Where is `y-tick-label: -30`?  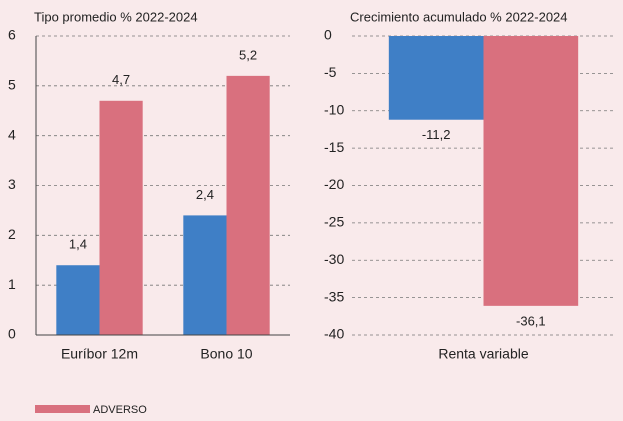
y-tick-label: -30 is located at coordinates (334, 259).